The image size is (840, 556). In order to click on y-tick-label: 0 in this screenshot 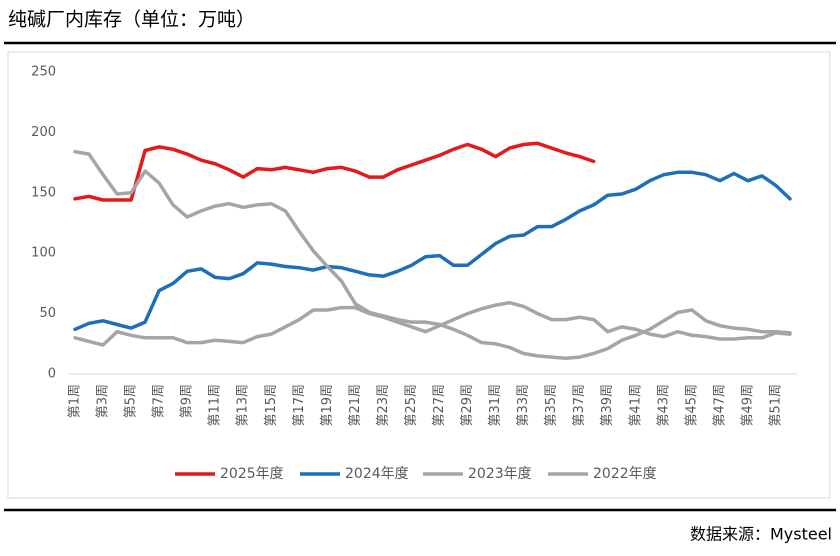, I will do `click(52, 374)`.